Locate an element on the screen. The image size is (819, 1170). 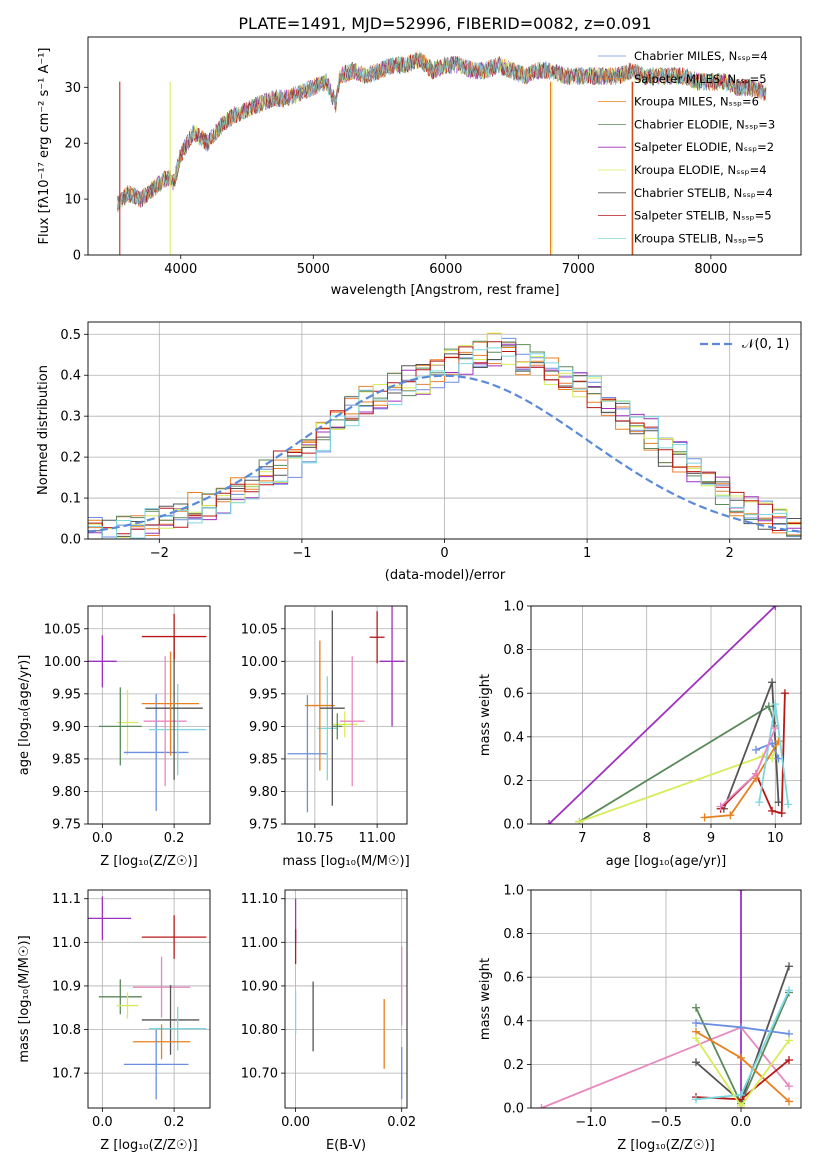
y-axis-label: age [log₁₀(age/yr)] is located at coordinates (24, 715).